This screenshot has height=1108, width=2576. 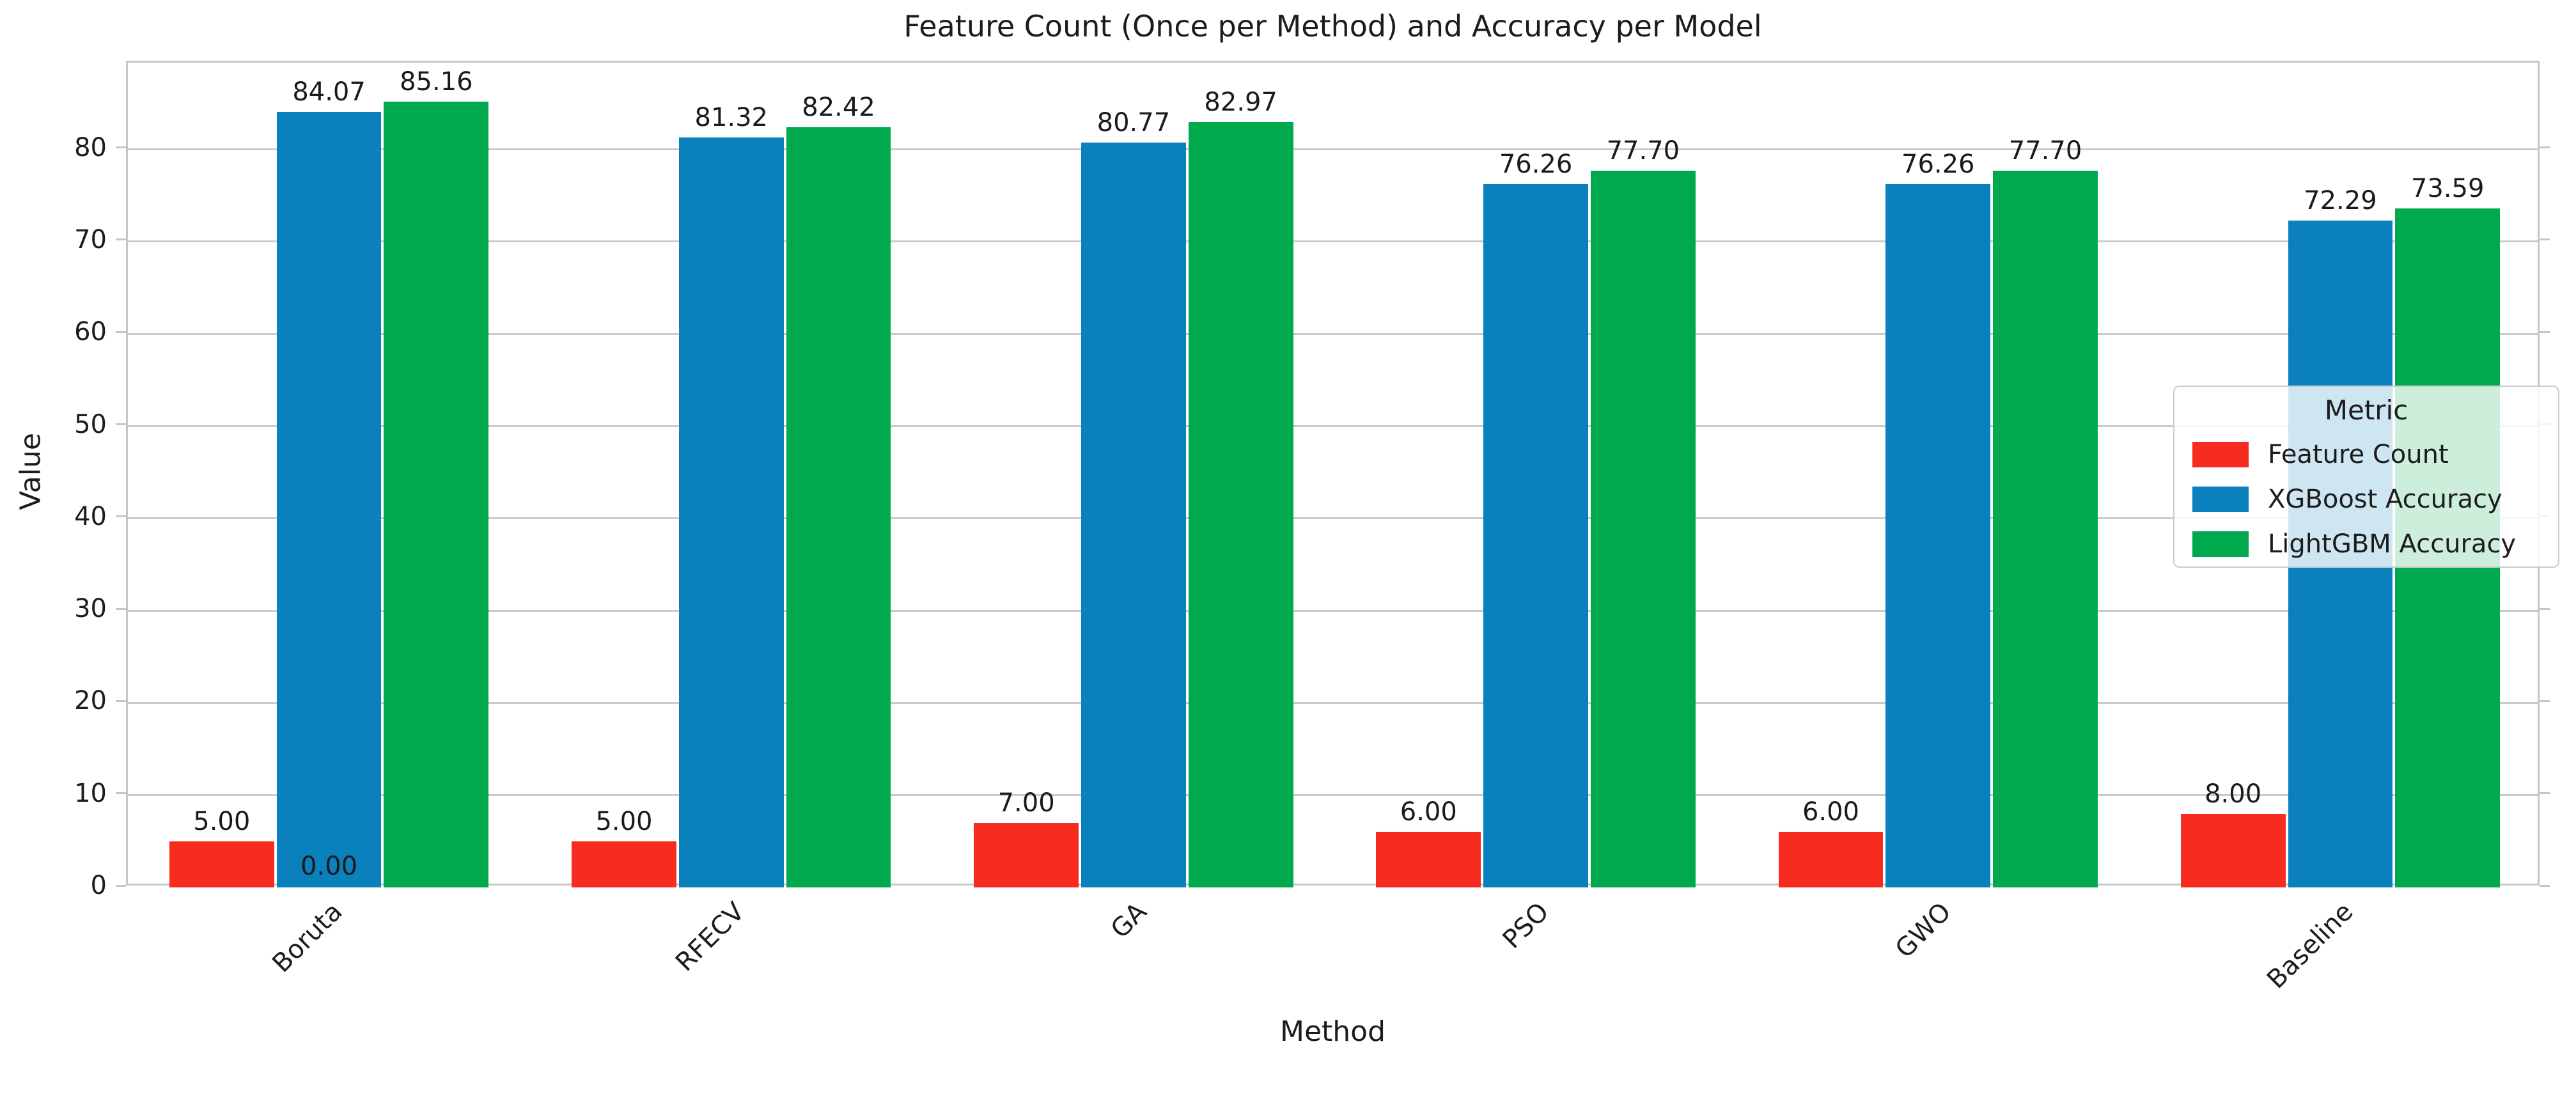 What do you see at coordinates (98, 885) in the screenshot?
I see `y-tick-label-0: 0` at bounding box center [98, 885].